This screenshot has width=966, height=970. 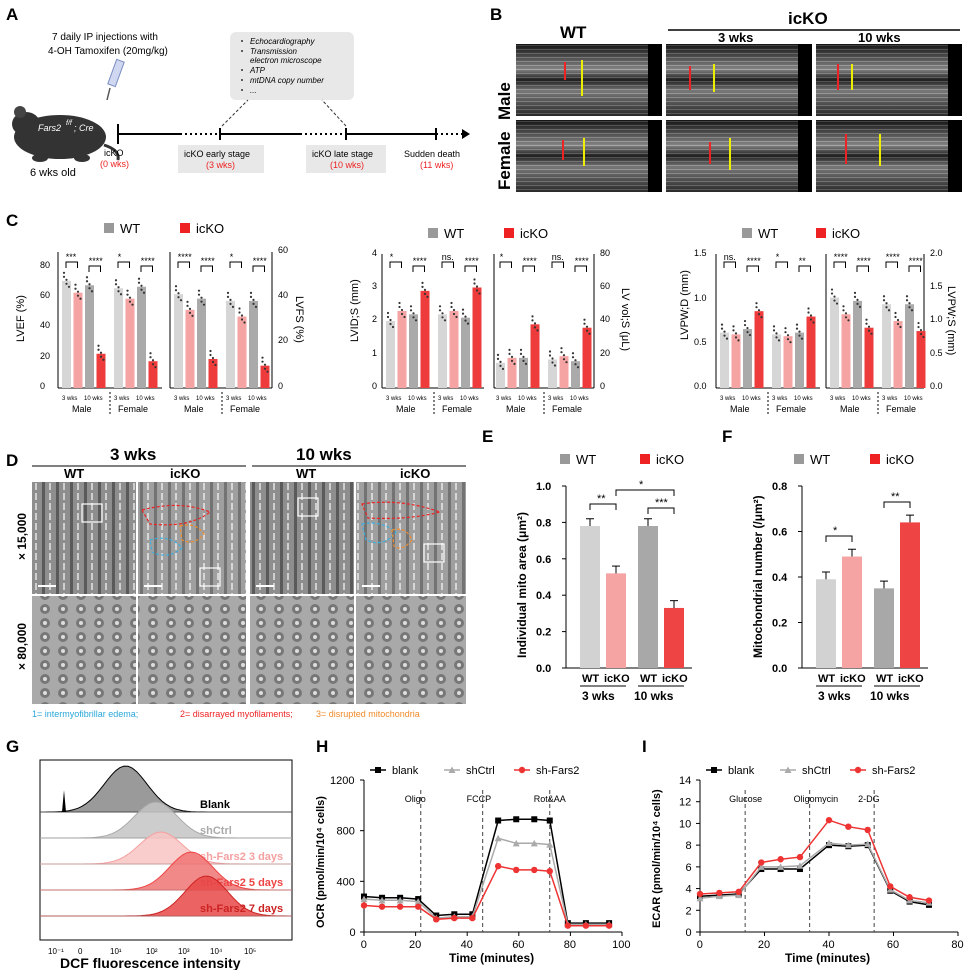 I want to click on svg-text: 40, so click(x=45, y=325).